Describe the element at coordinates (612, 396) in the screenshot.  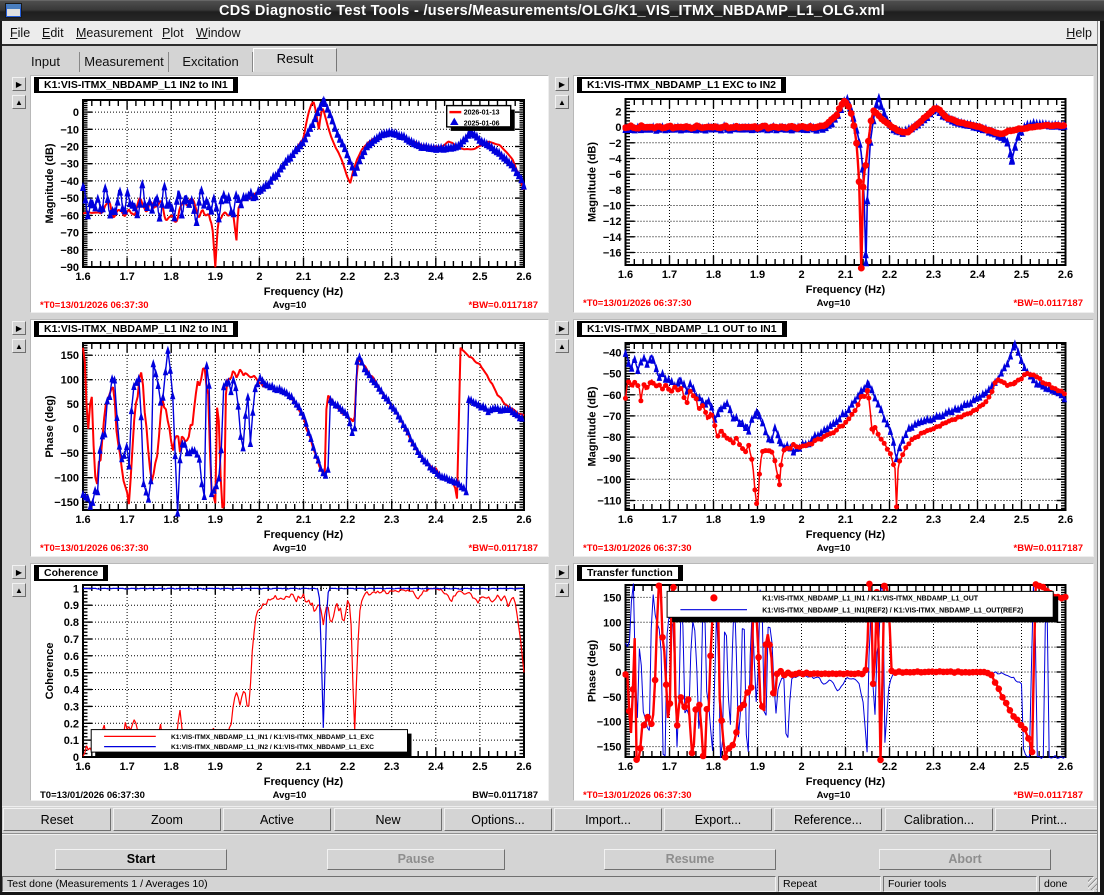
I see `svg-text: −60` at that location.